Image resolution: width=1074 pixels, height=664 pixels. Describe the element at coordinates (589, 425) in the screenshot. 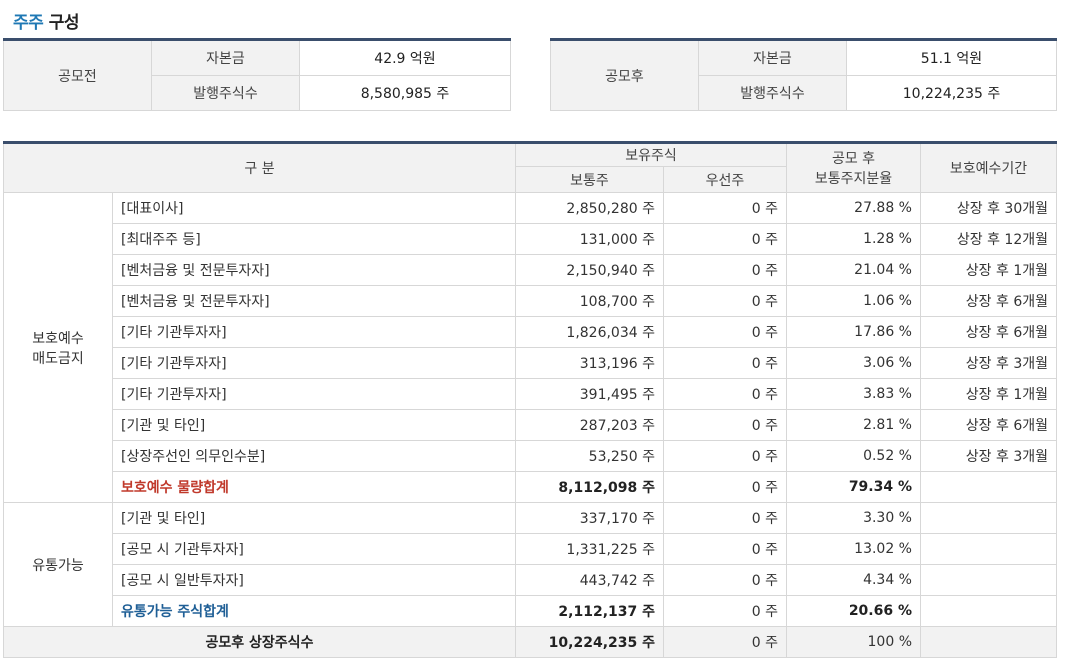

I see `common-shares: 287,203 주` at that location.